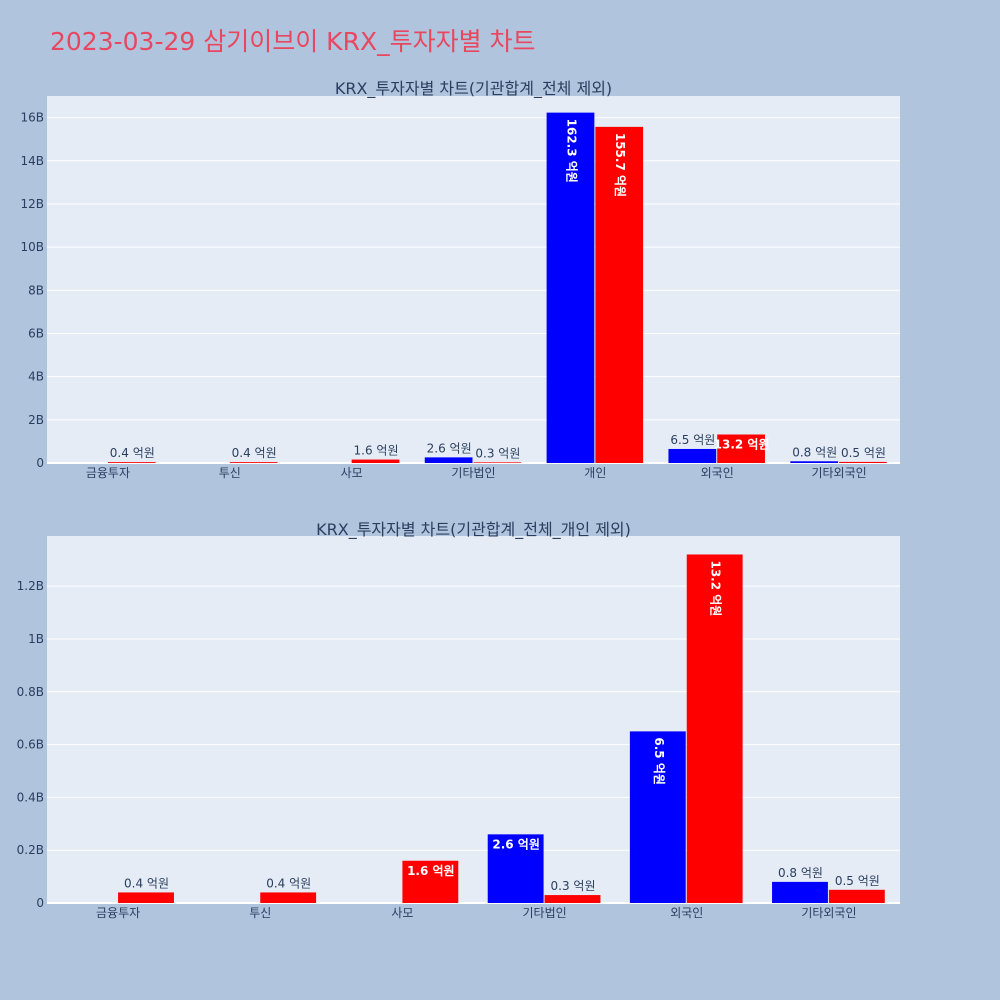  What do you see at coordinates (30, 850) in the screenshot?
I see `y-tick-label: 0.2B` at bounding box center [30, 850].